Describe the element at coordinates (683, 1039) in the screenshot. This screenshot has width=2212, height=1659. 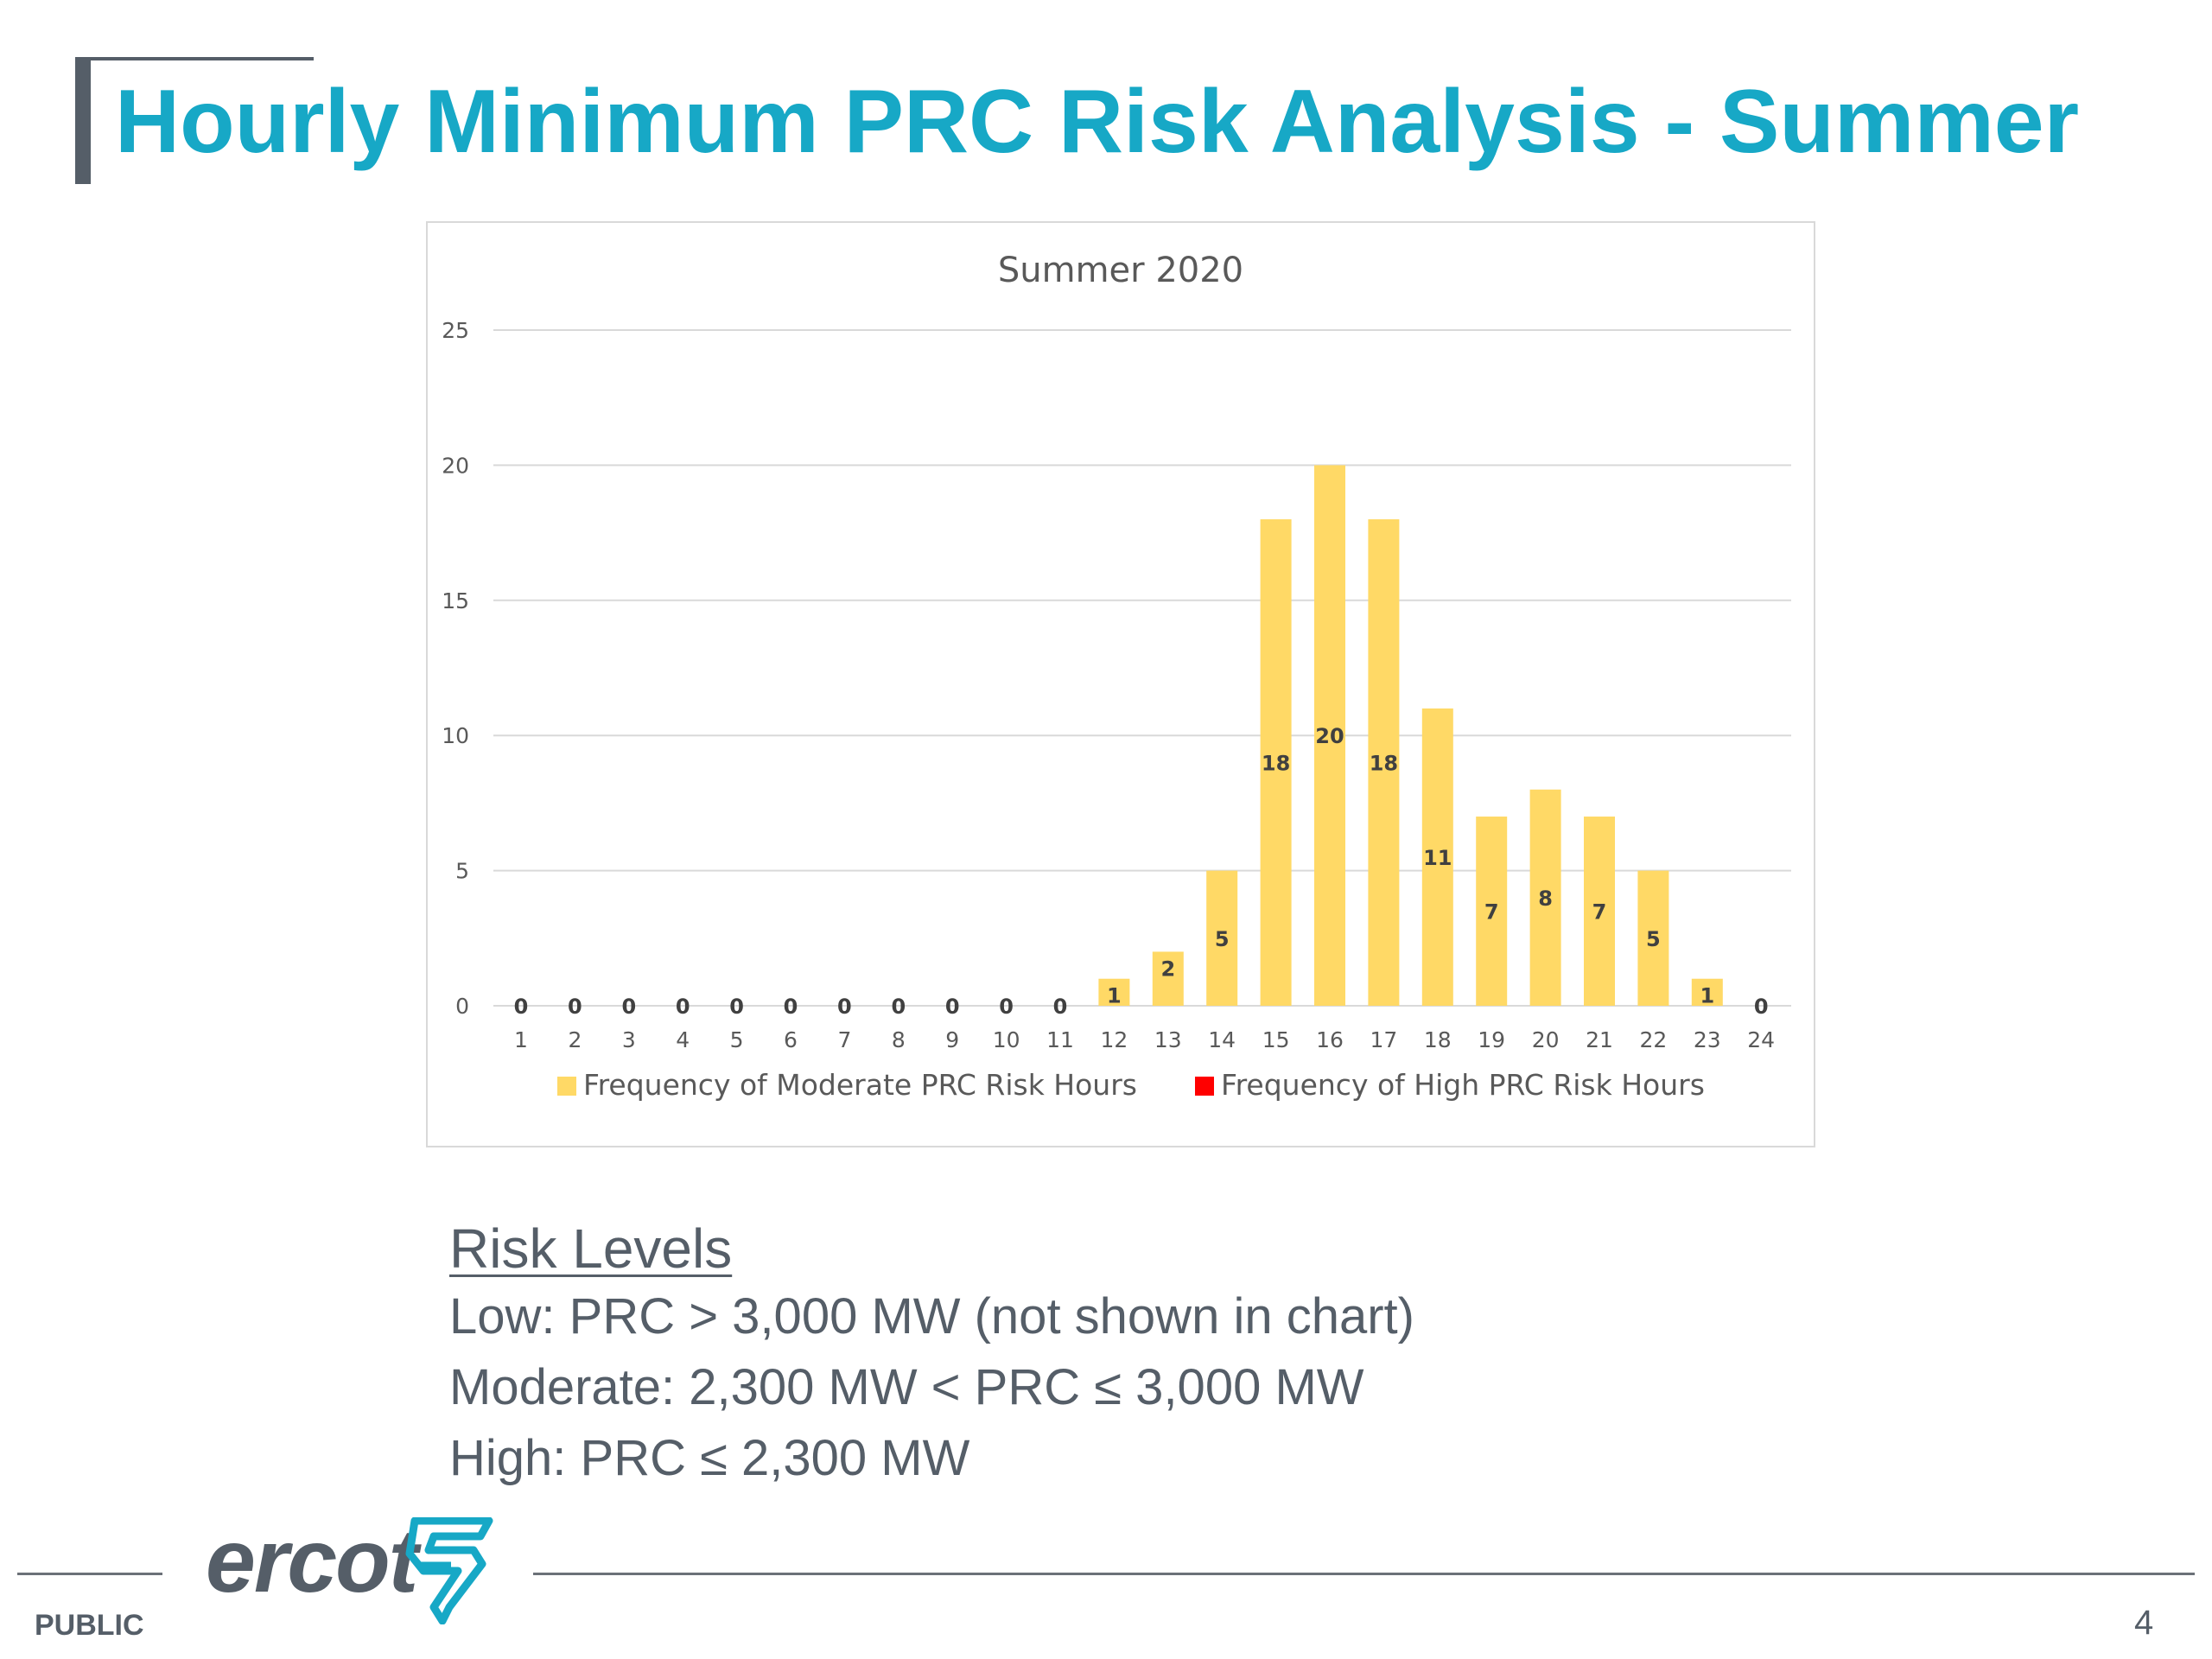
I see `x-tick-label: 4` at that location.